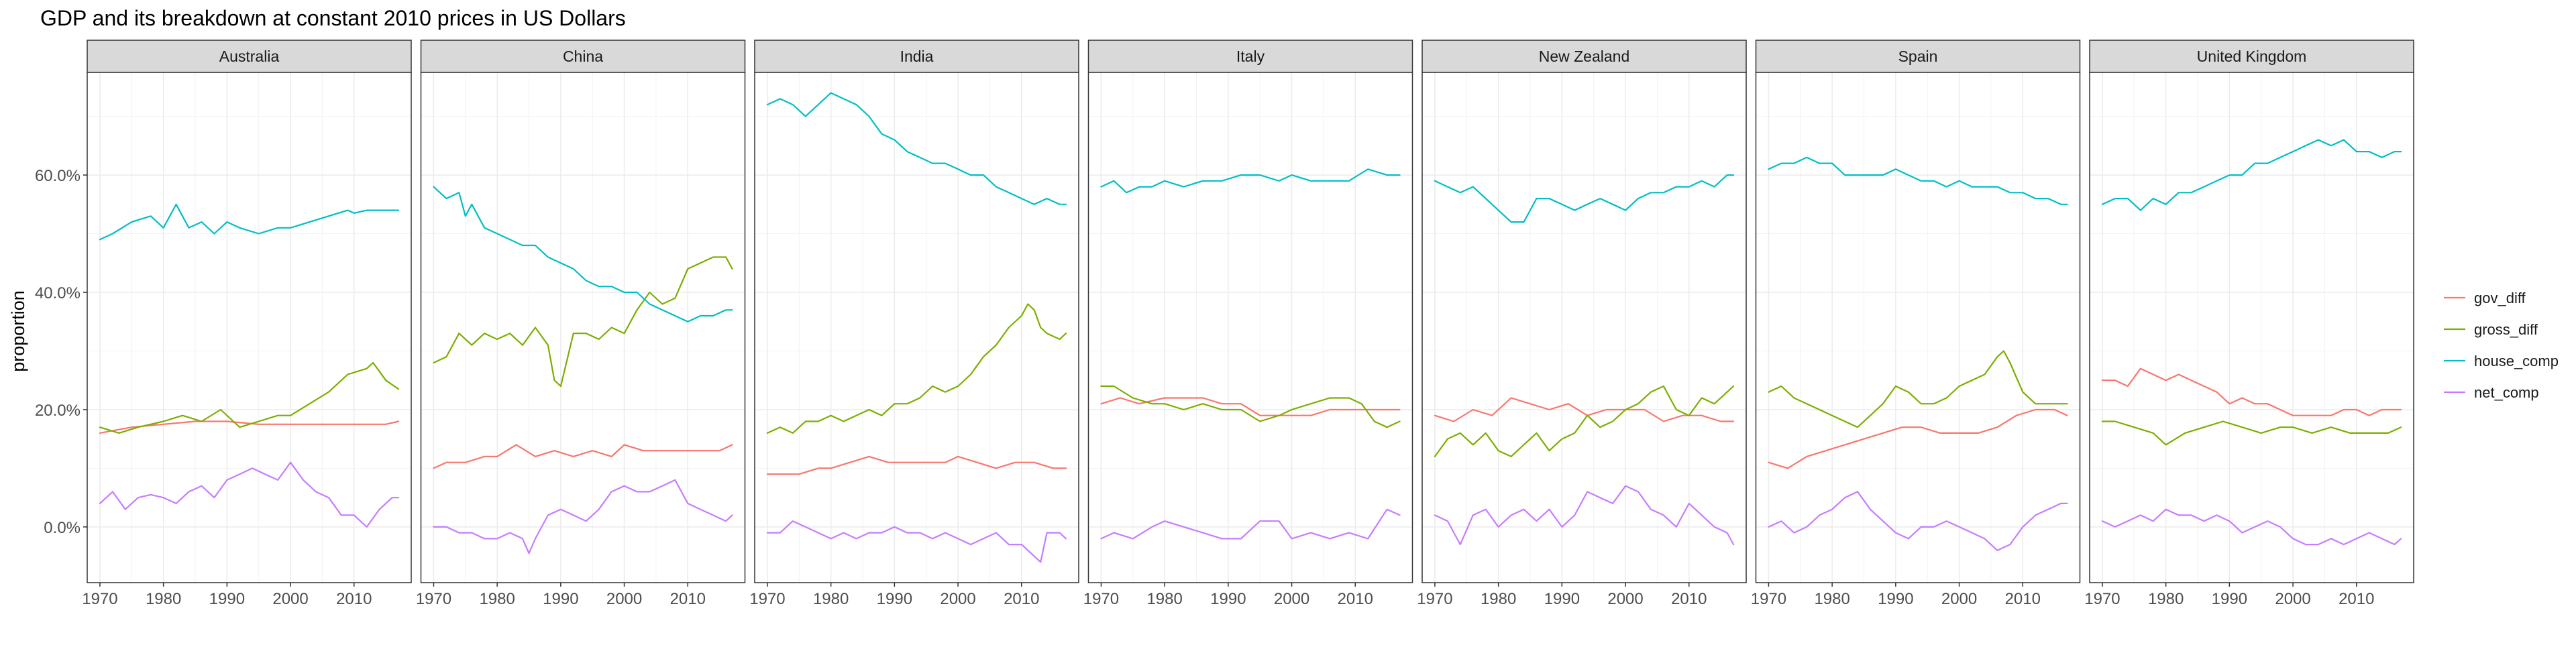  I want to click on y-axis-title: proportion, so click(18, 331).